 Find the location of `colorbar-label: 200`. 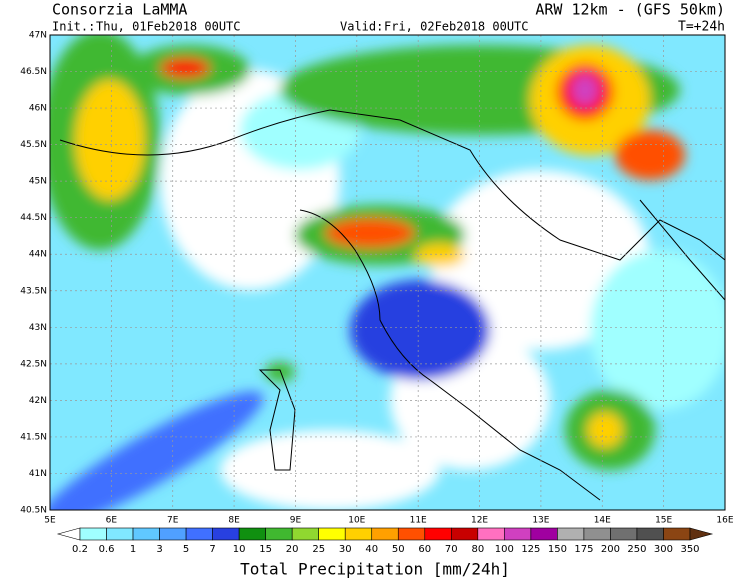

colorbar-label: 200 is located at coordinates (610, 549).